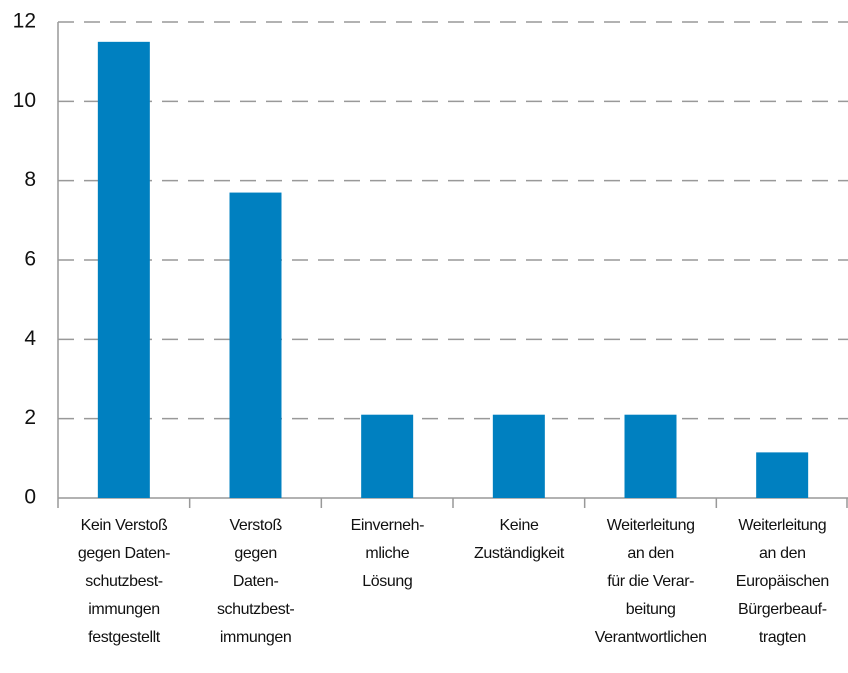 The image size is (848, 673). Describe the element at coordinates (30, 497) in the screenshot. I see `y-tick-label: 0` at that location.